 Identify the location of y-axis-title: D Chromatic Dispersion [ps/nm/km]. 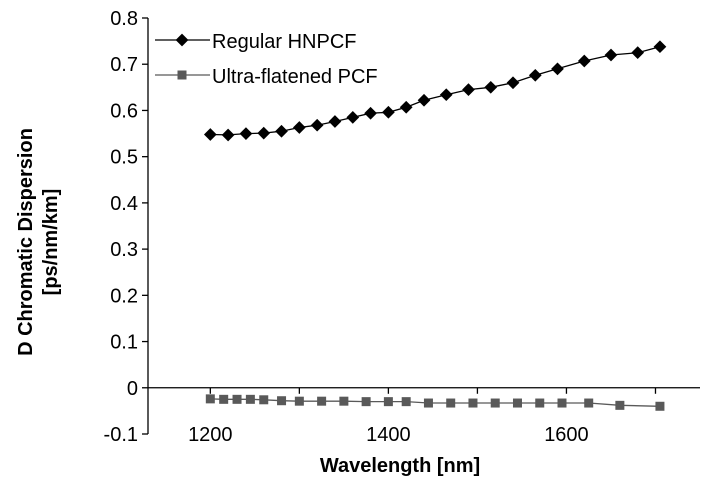
(38, 242).